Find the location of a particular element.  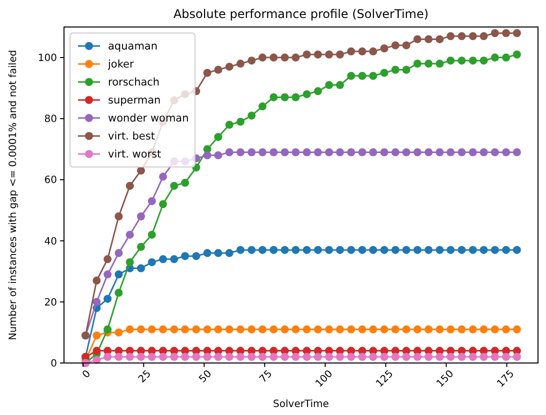

legend-label: joker is located at coordinates (121, 64).